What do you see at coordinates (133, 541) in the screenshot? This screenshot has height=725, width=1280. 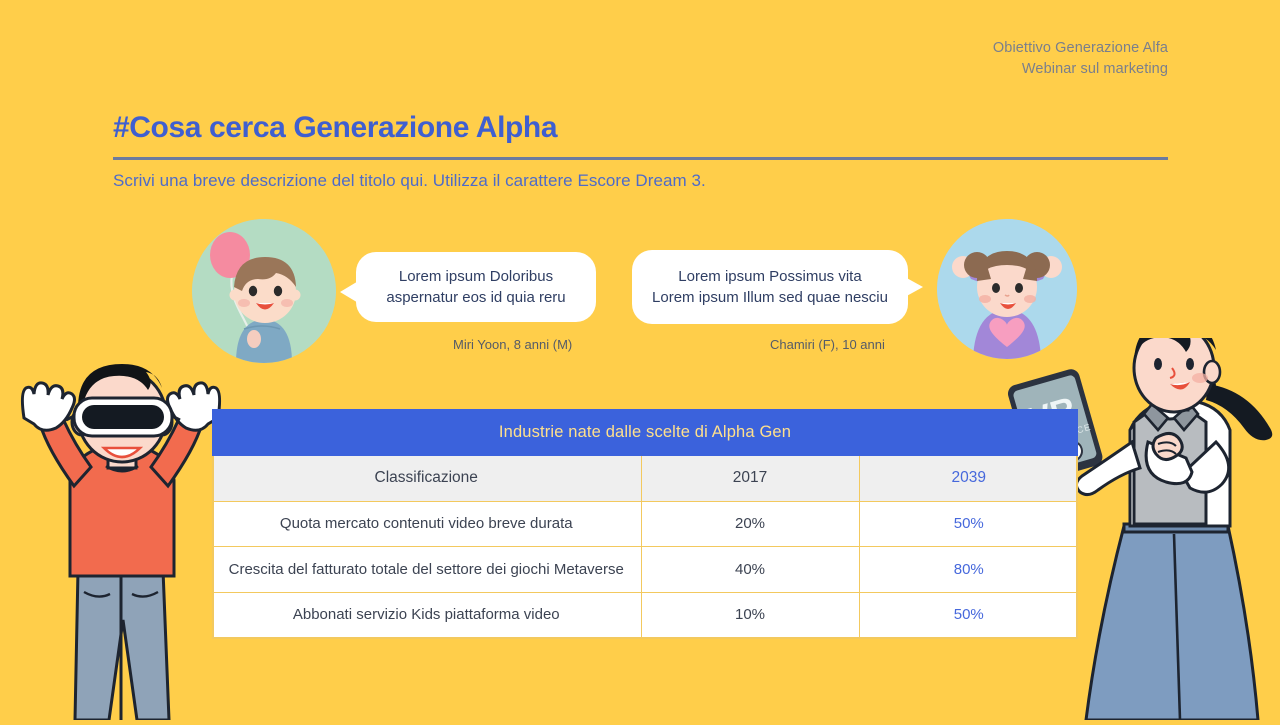 I see `illustration-boy-with-vr-headset` at bounding box center [133, 541].